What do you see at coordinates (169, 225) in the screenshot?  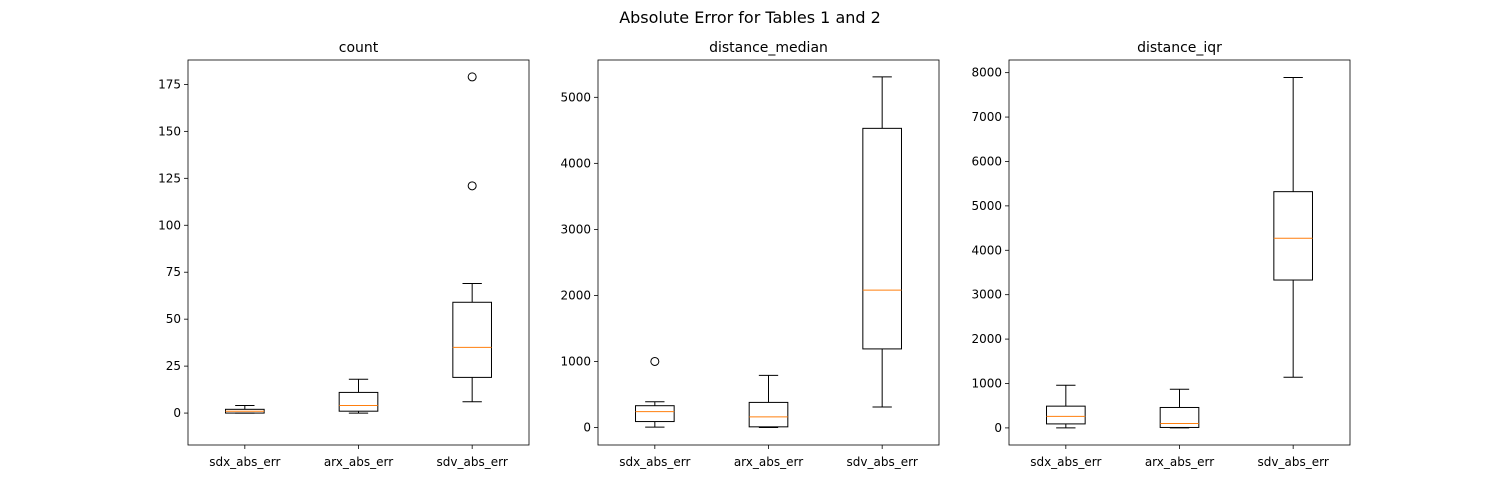 I see `y-tick-label: 100` at bounding box center [169, 225].